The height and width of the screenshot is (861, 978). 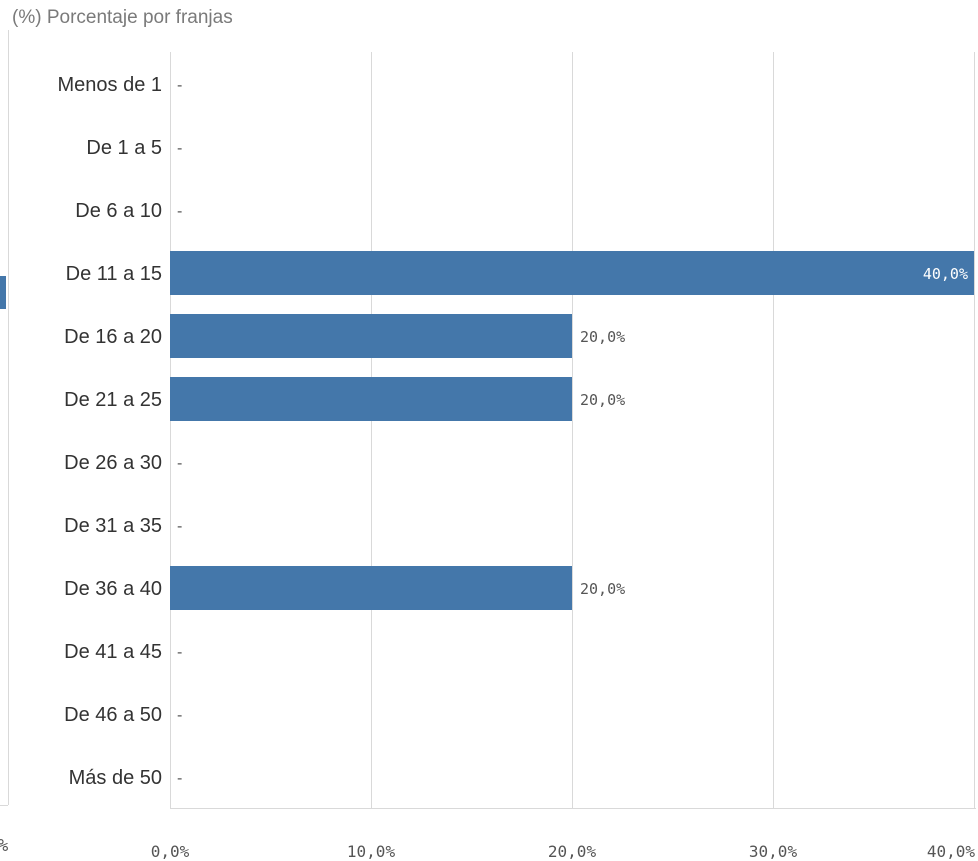 I want to click on x-tick-label: 10,0%, so click(x=371, y=851).